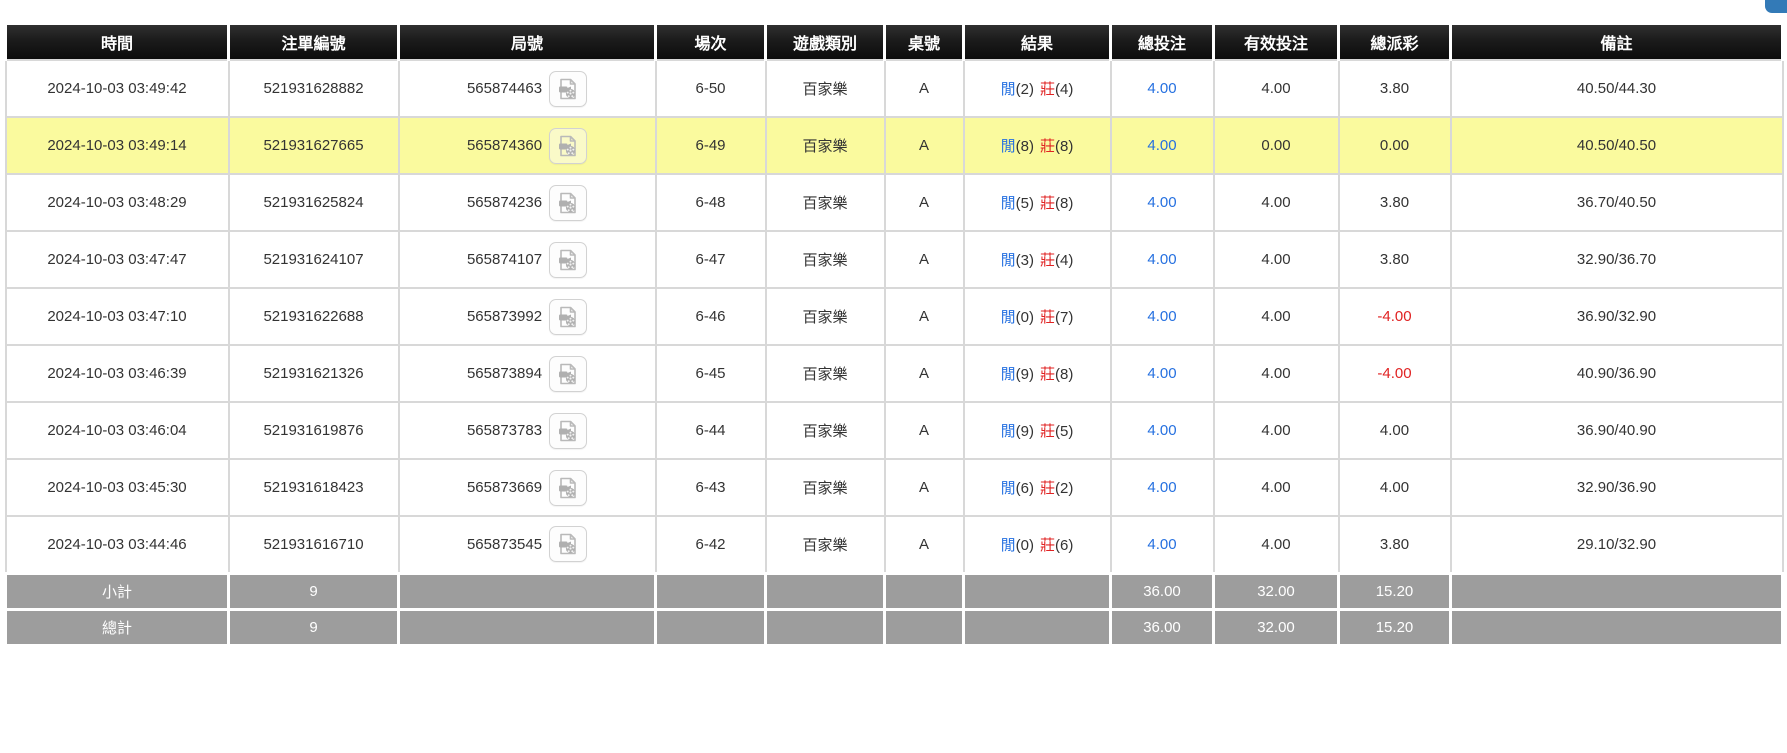 Image resolution: width=1787 pixels, height=753 pixels. I want to click on session-cell: 6-42, so click(710, 544).